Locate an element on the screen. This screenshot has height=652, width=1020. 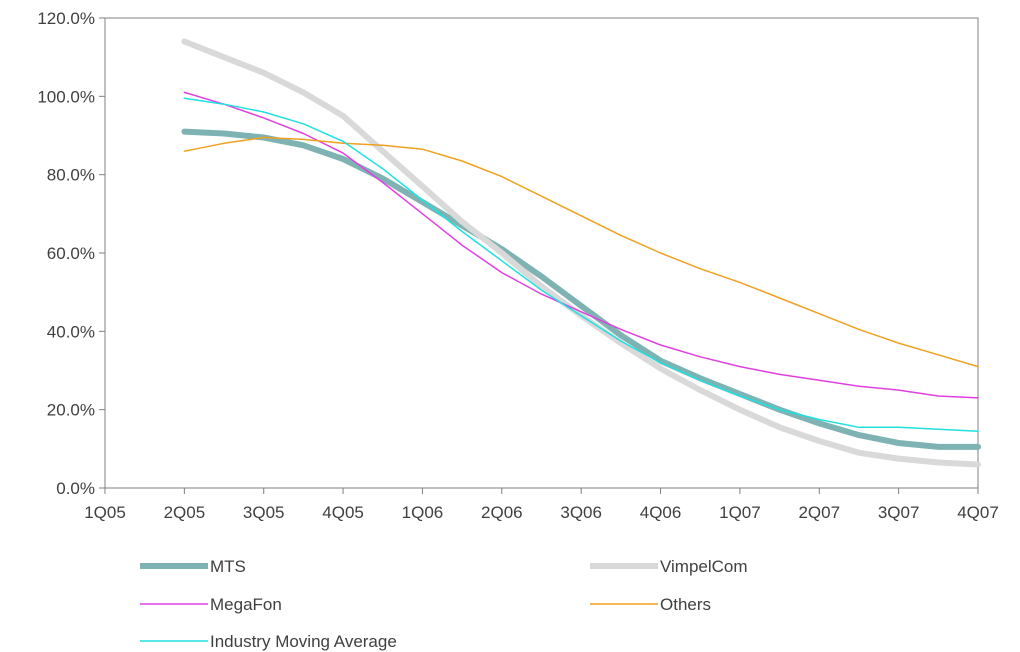
y-tick-label: 0.0% is located at coordinates (75, 488).